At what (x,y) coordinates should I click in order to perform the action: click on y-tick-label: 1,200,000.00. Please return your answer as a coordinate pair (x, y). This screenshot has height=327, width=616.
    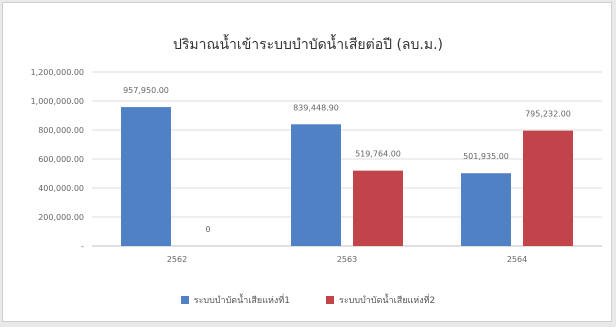
    Looking at the image, I should click on (57, 72).